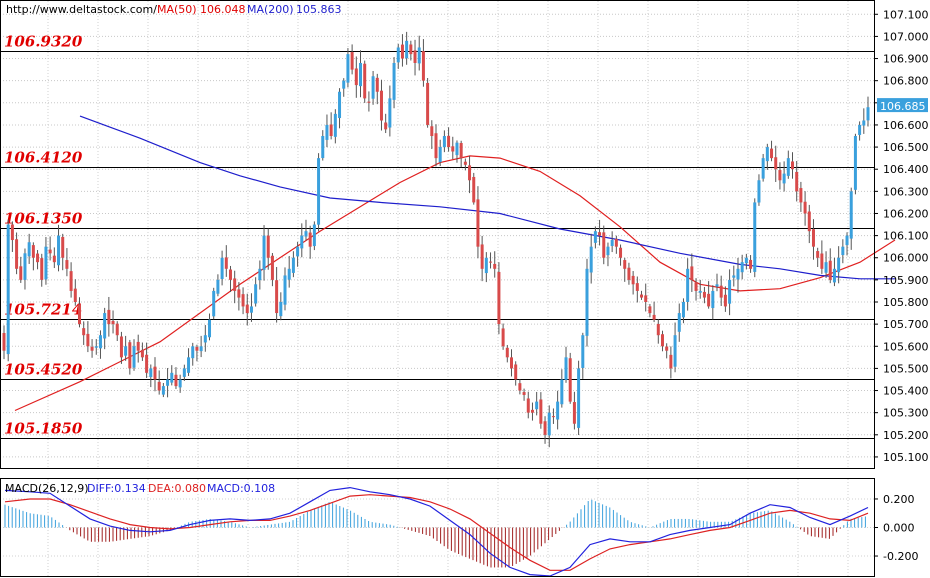  I want to click on macd-diff: DIFF:0.134, so click(116, 488).